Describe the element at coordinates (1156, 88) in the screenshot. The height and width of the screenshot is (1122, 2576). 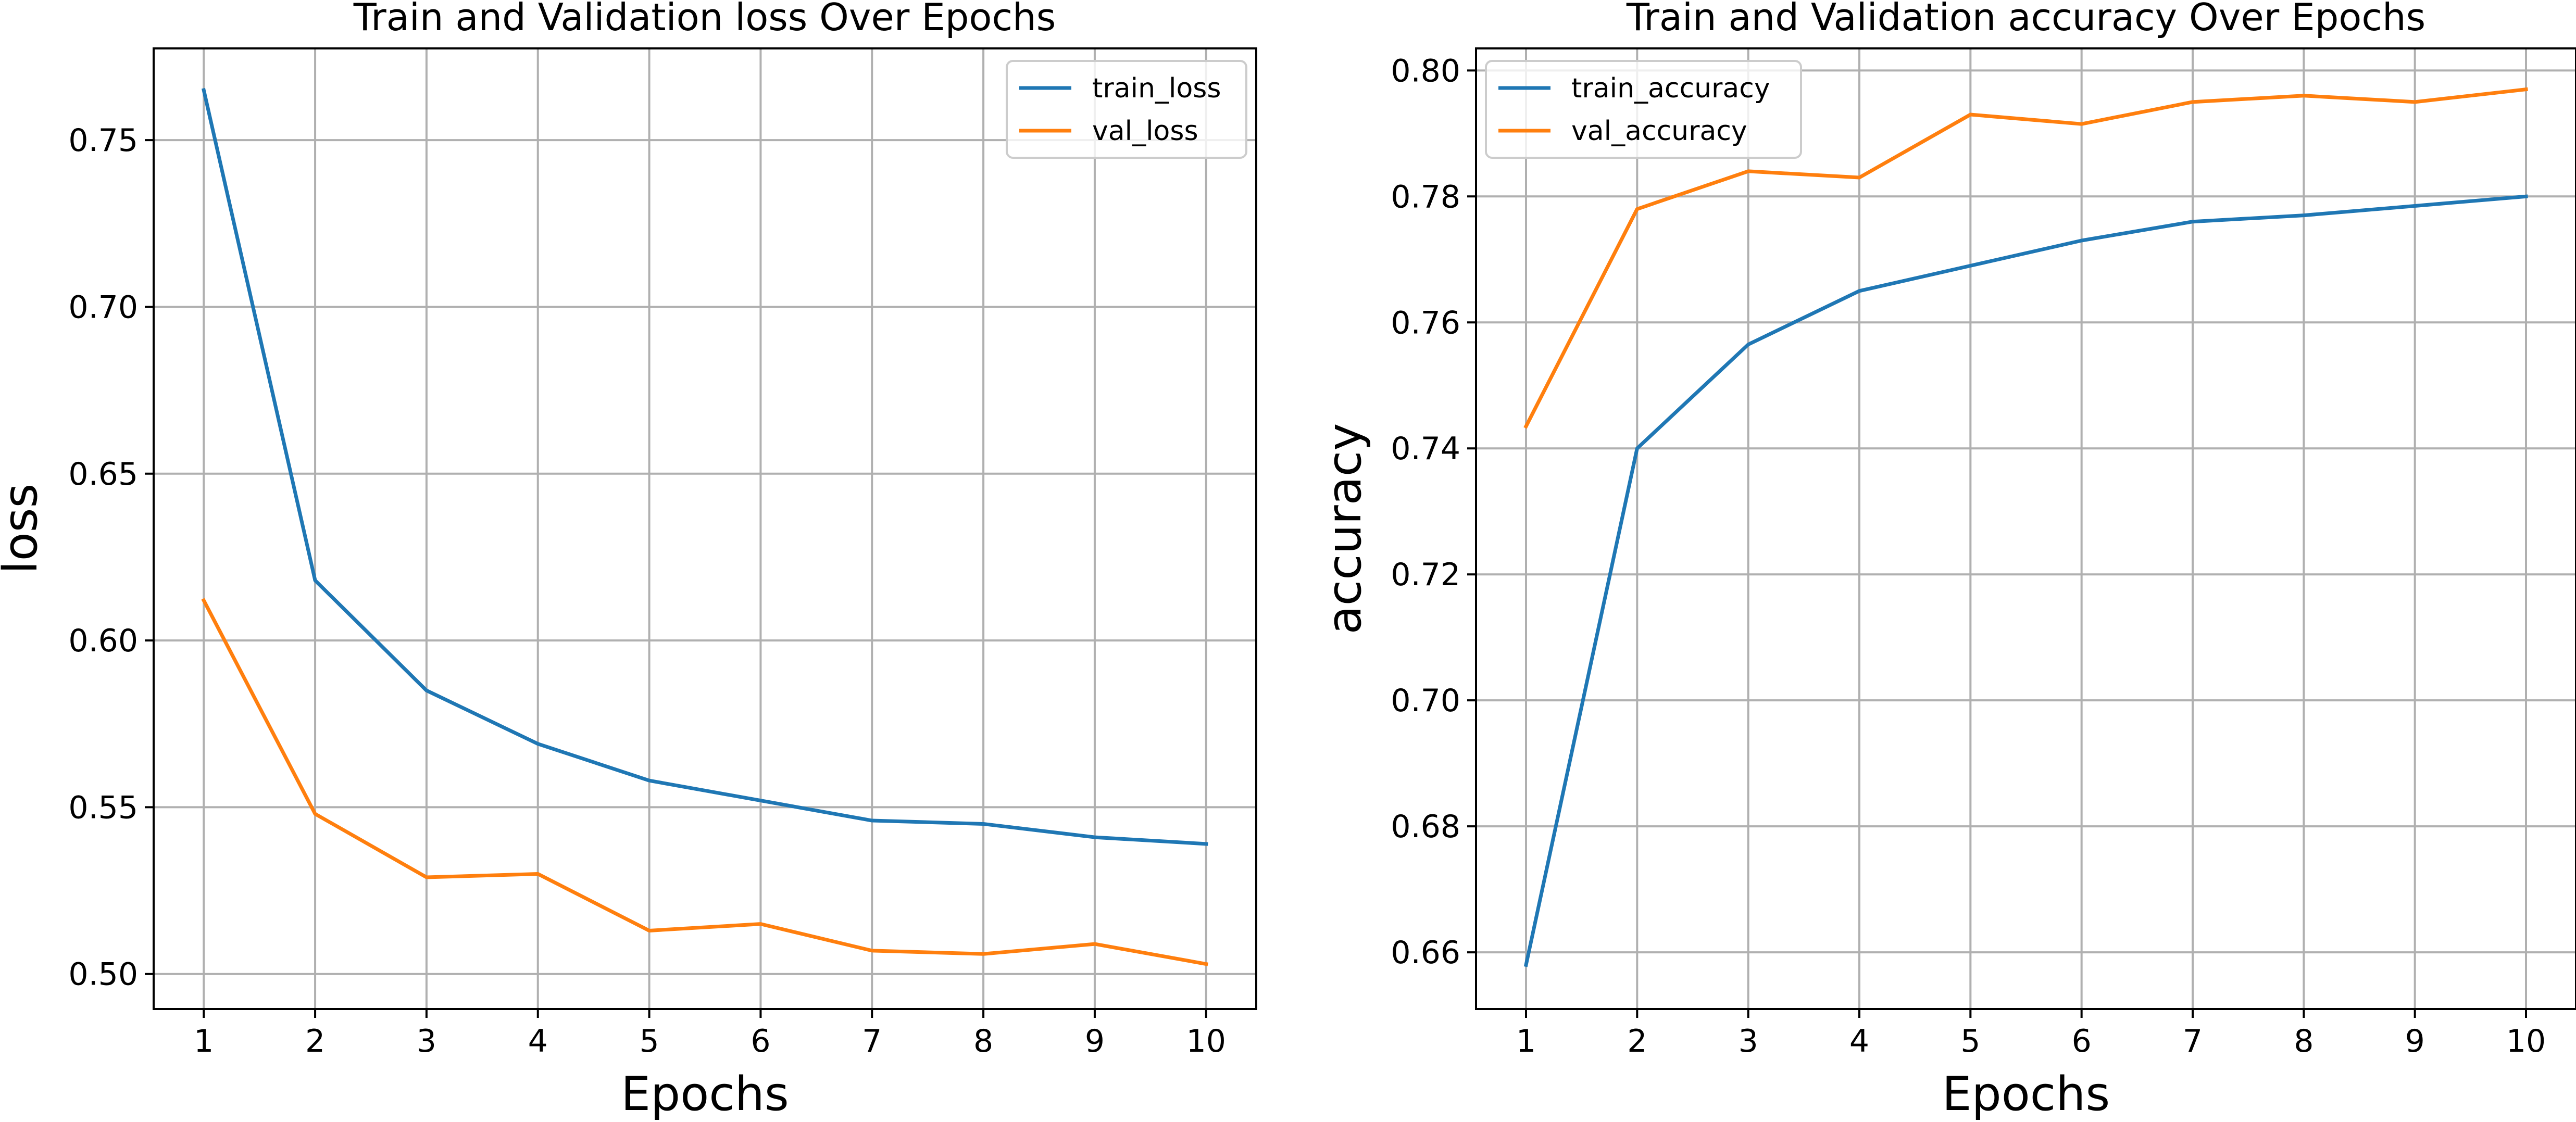
I see `legend-label-train_loss: train_loss` at that location.